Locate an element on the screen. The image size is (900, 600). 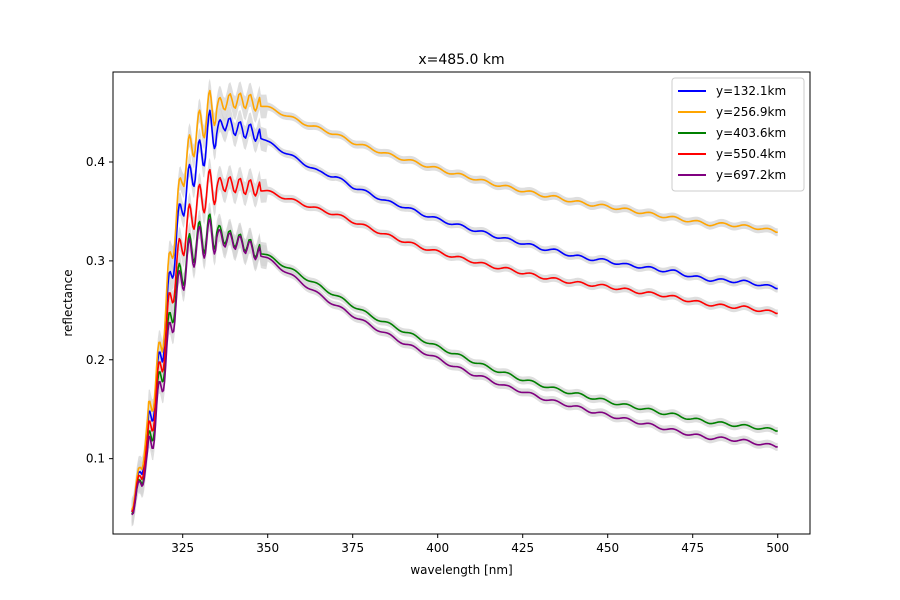
x-axis-label: wavelength [nm] is located at coordinates (461, 570).